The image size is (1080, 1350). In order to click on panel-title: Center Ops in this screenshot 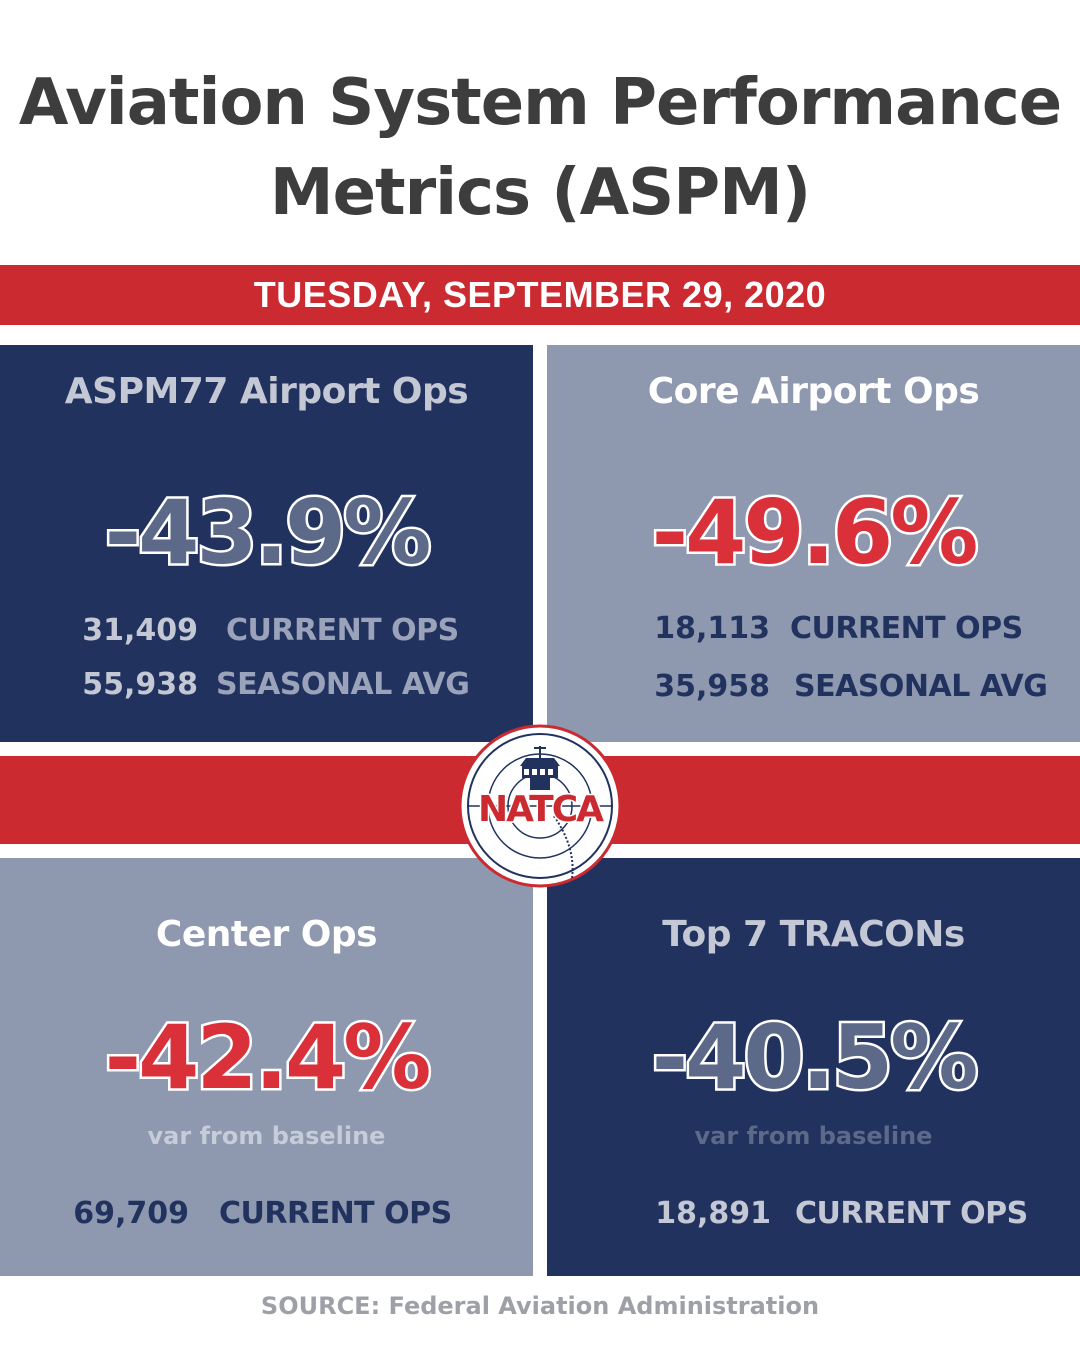, I will do `click(266, 934)`.